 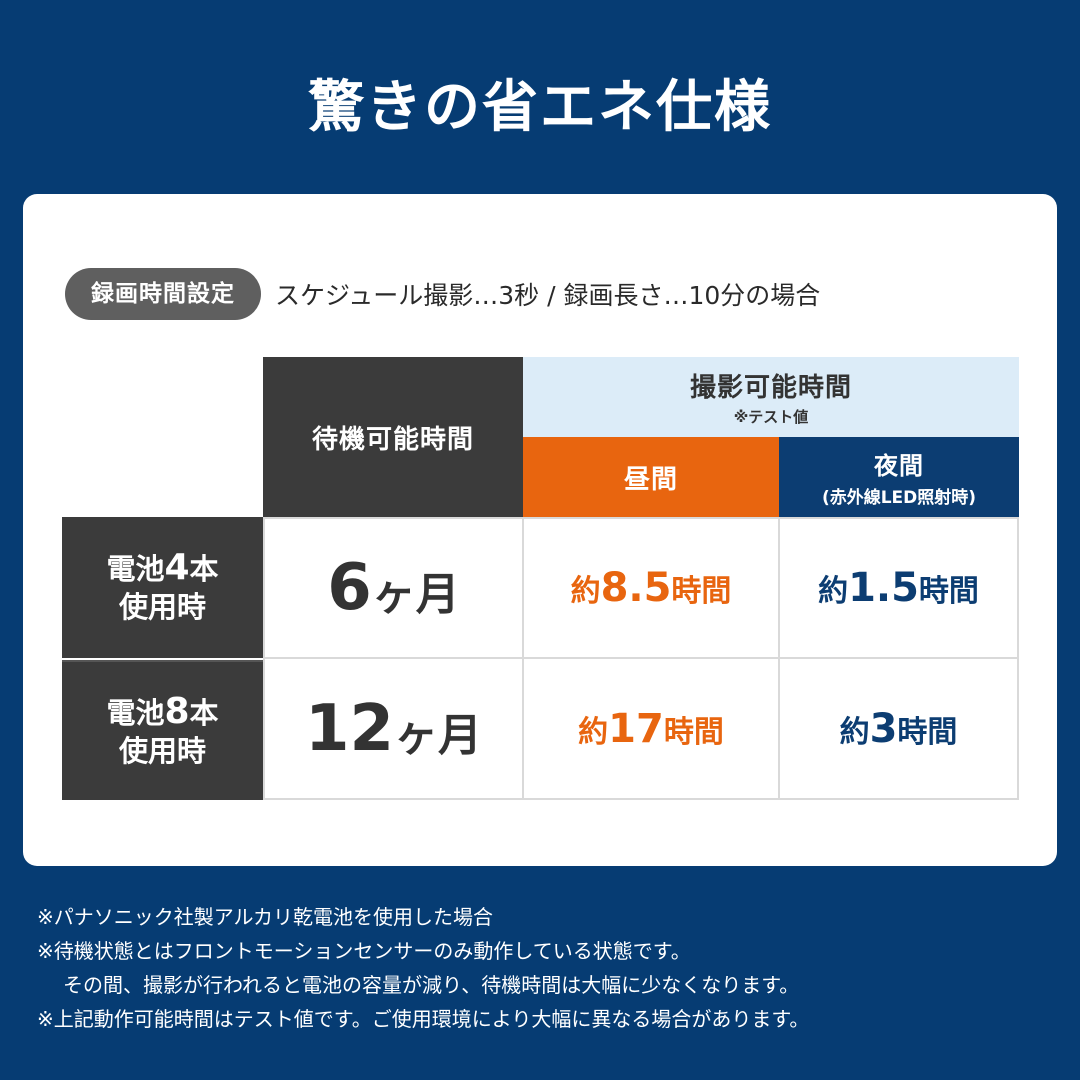 I want to click on setting-badge: 録画時間設定, so click(x=163, y=294).